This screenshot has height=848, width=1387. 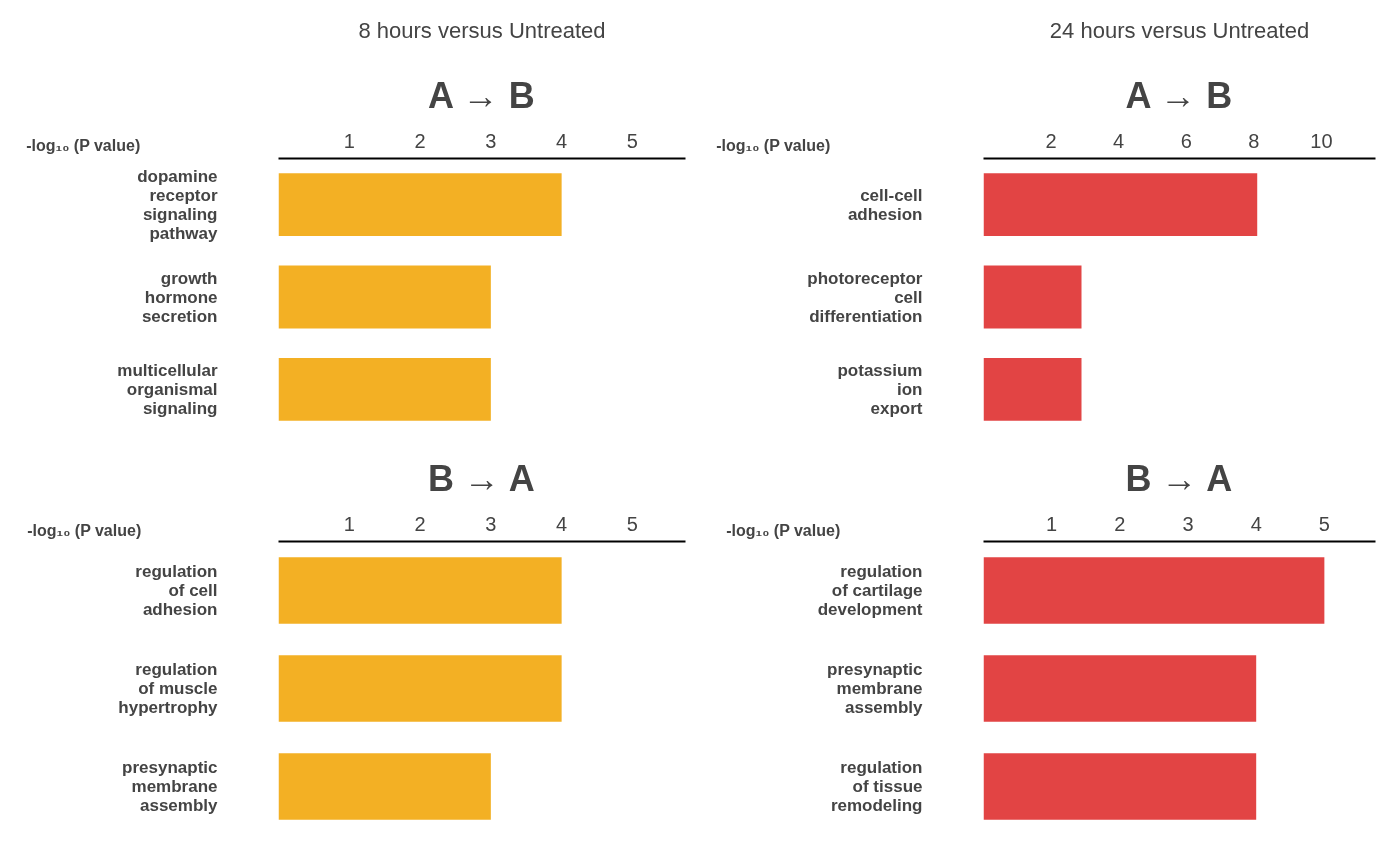 I want to click on y-tick-label: regulation of cartilage development, so click(x=870, y=590).